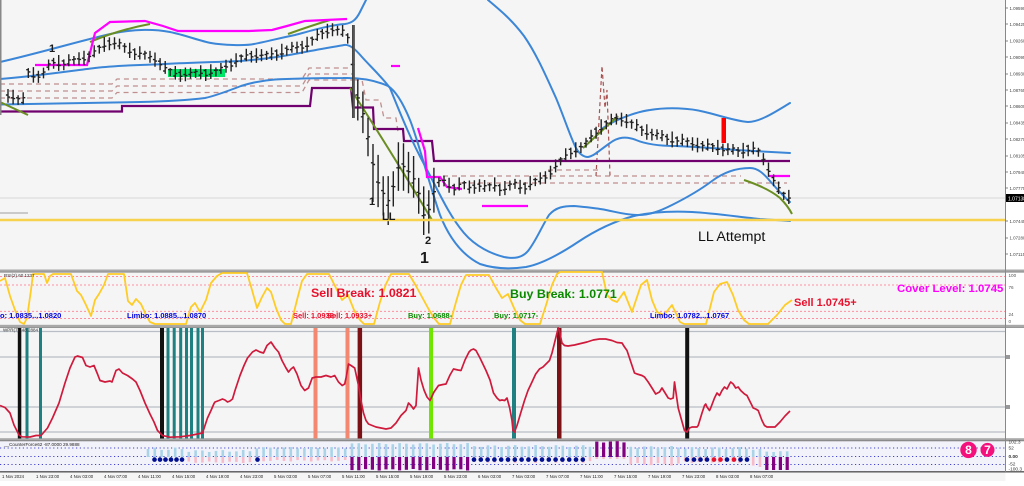 The image size is (1024, 486). I want to click on svg-text:__CounterForce62 -87.0000 29.9: __CounterForce62 -87.0000 29.9888, so click(41, 444).